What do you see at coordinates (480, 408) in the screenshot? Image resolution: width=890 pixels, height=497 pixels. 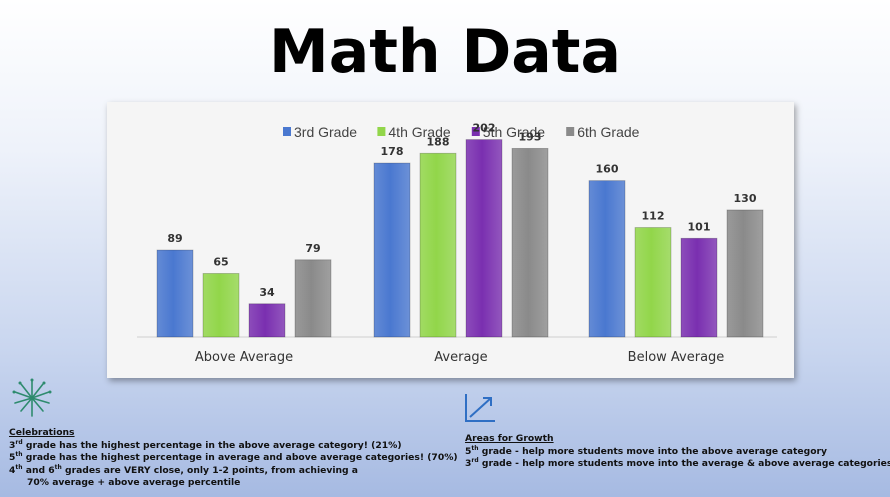 I see `growth-chart-icon` at bounding box center [480, 408].